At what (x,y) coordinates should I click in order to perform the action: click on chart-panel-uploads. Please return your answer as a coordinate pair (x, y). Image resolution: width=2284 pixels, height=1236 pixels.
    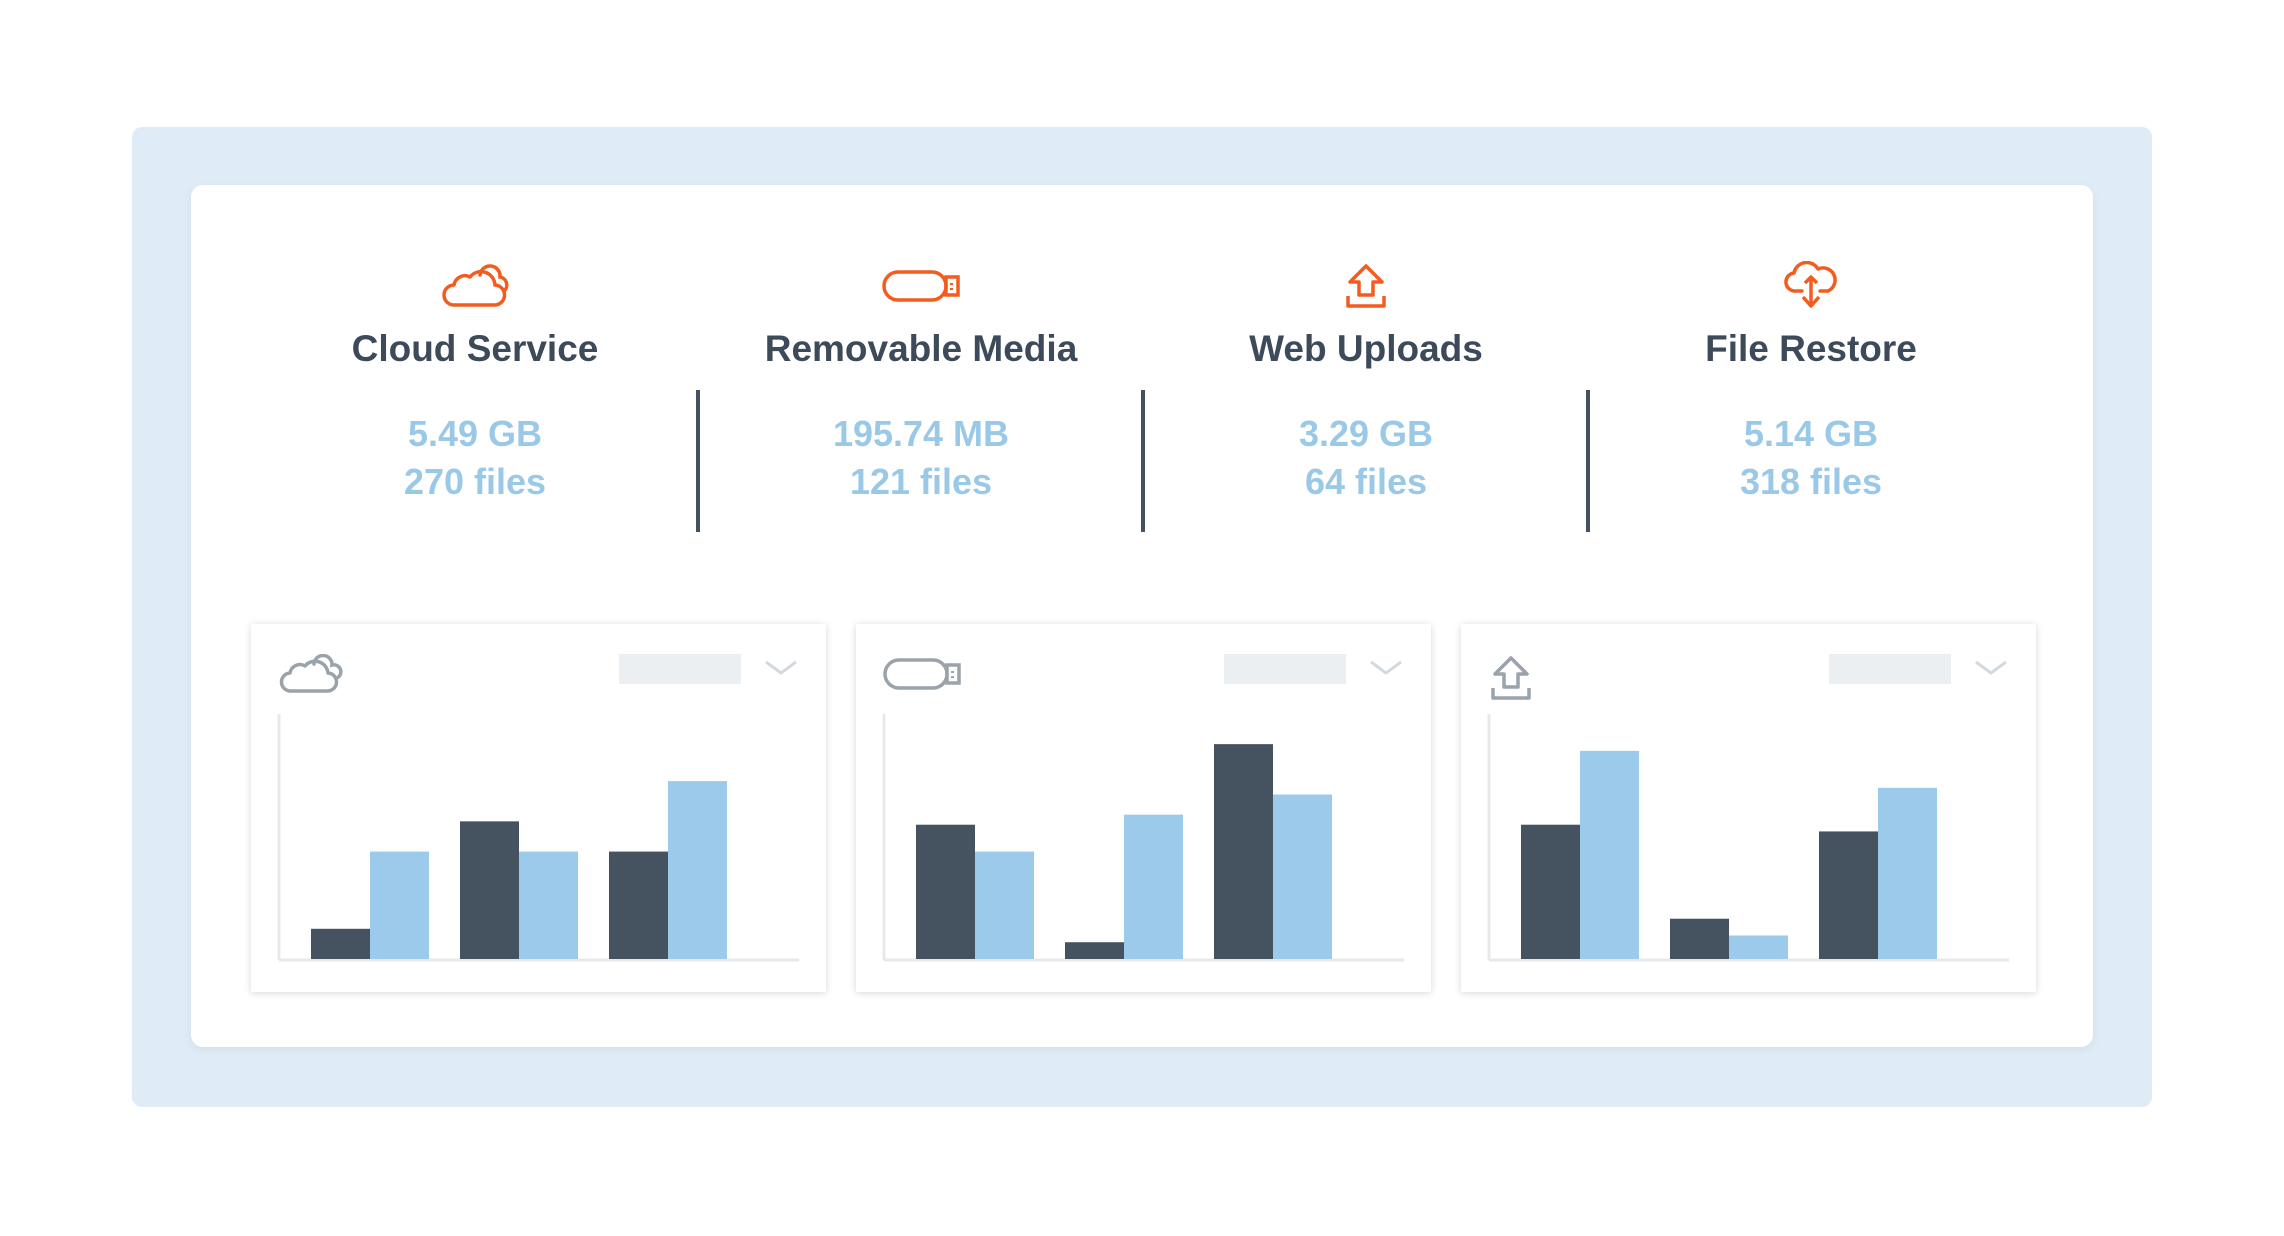
    Looking at the image, I should click on (1748, 808).